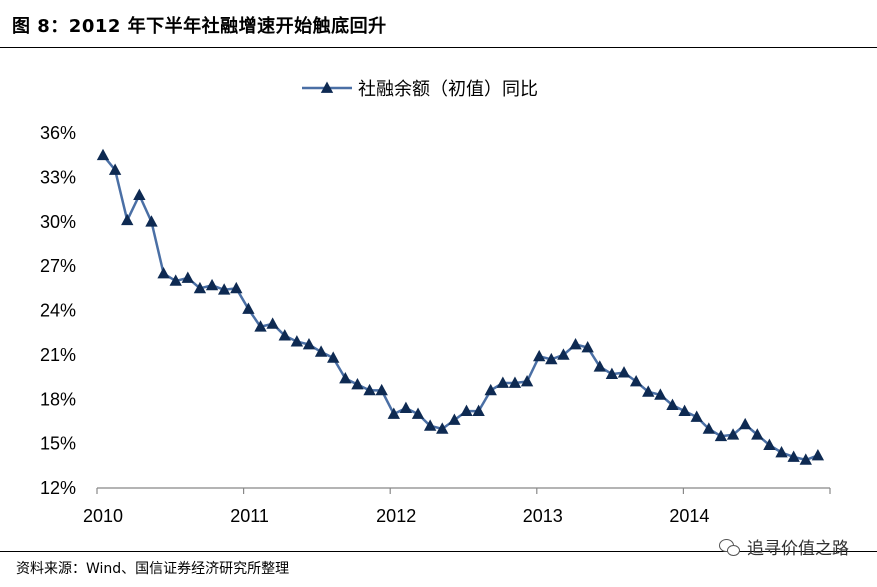 This screenshot has height=587, width=877. I want to click on y-tick-label: 30%, so click(58, 222).